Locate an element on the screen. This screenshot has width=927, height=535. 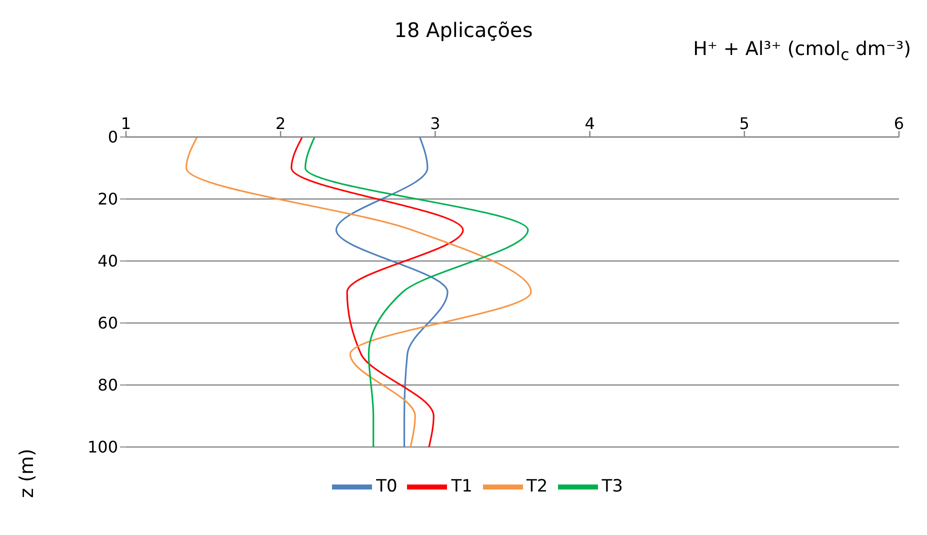
y-tick-label: 40 is located at coordinates (108, 261).